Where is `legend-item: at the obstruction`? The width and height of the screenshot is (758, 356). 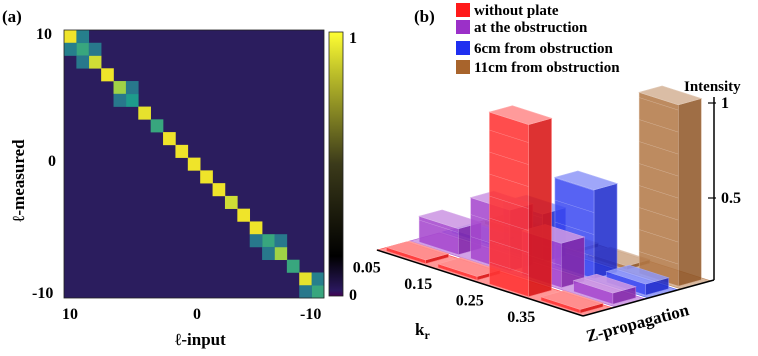 legend-item: at the obstruction is located at coordinates (522, 28).